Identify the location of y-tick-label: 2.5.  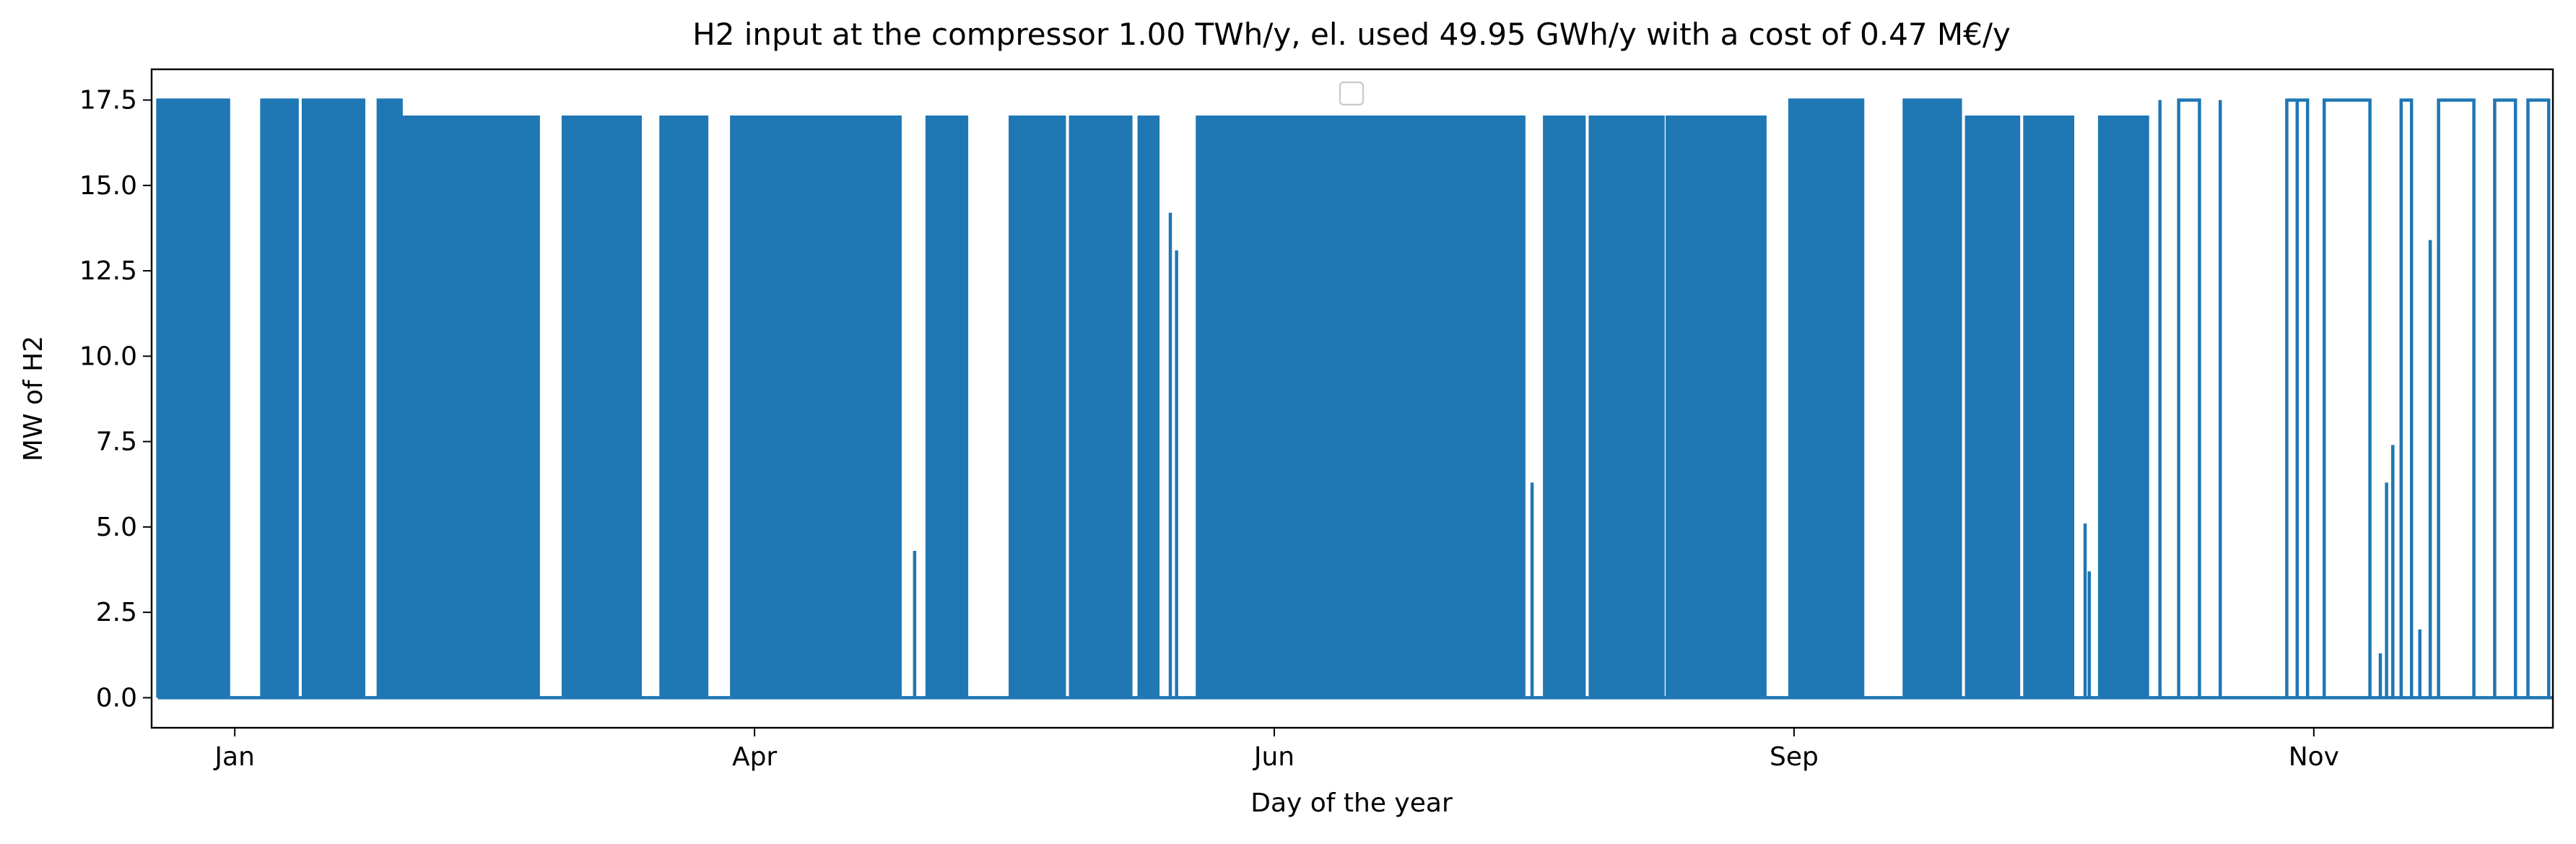
(117, 612).